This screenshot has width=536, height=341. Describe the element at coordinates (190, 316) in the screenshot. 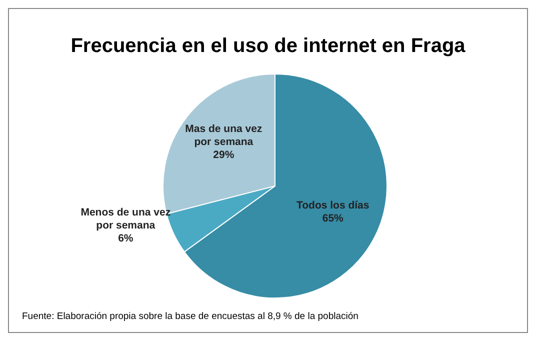

I see `source-note: Fuente: Elaboración propia sobre la base de encuestas al 8,9 % de la población` at that location.